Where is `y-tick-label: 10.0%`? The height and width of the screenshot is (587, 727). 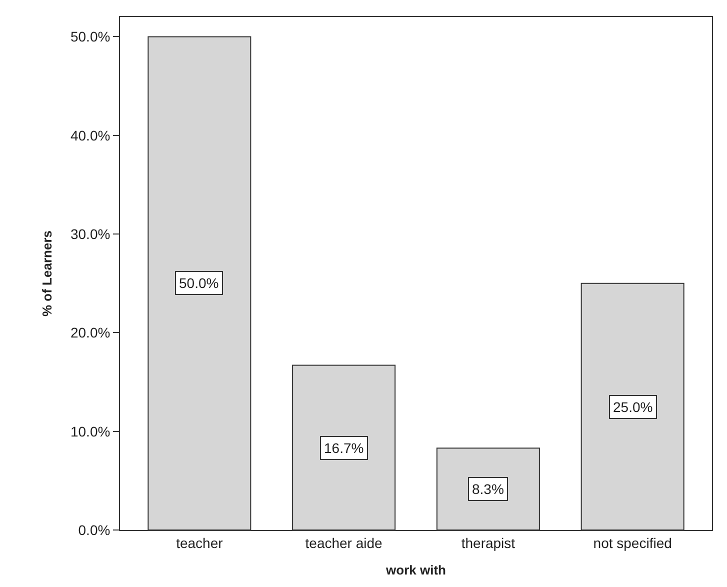 y-tick-label: 10.0% is located at coordinates (90, 431).